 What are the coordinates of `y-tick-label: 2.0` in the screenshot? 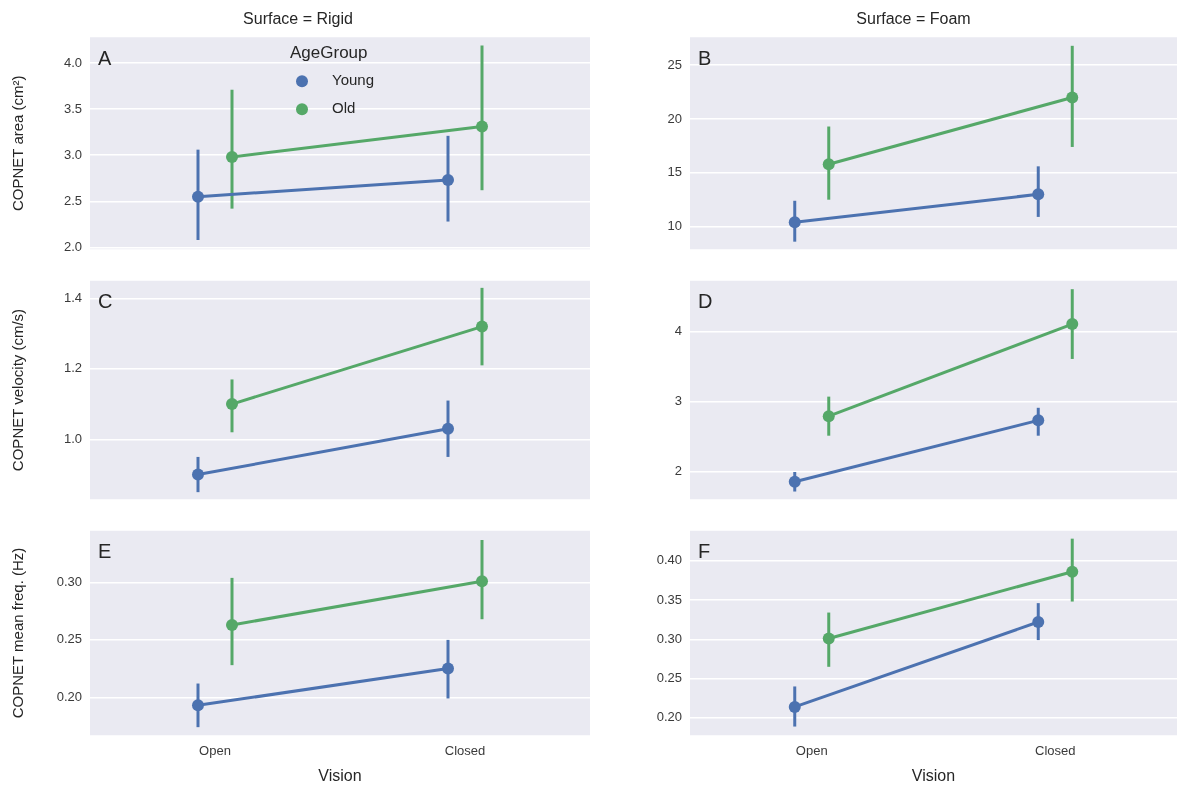 It's located at (72, 246).